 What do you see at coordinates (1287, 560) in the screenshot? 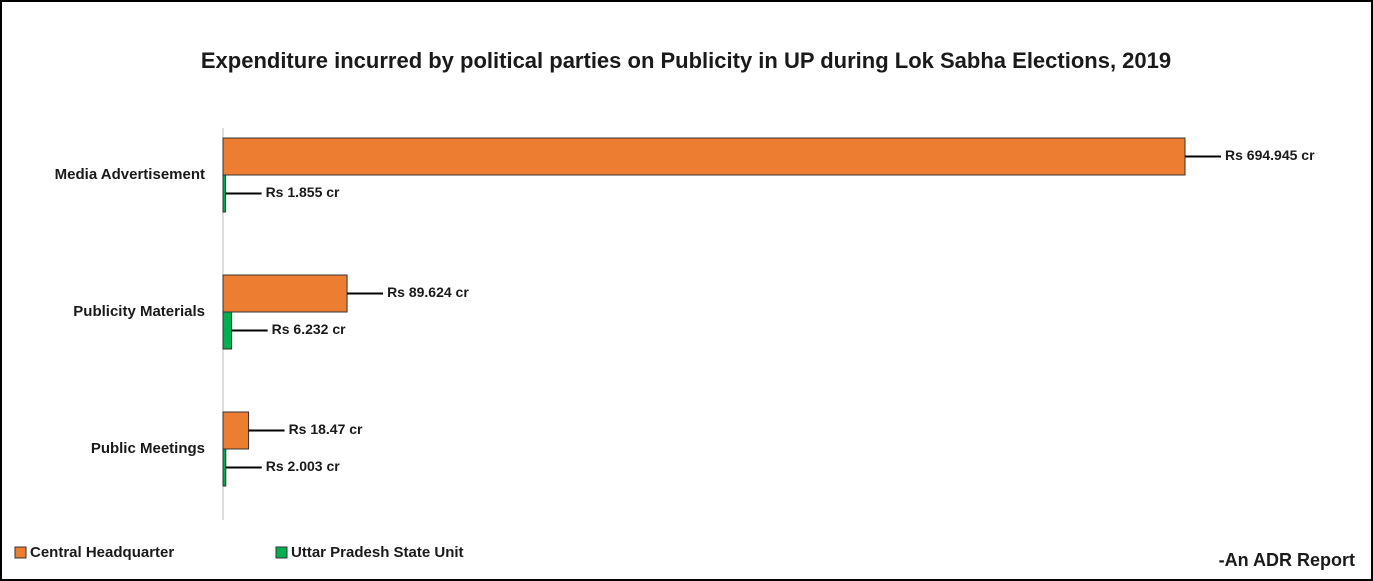
I see `annotation: -An ADR Report` at bounding box center [1287, 560].